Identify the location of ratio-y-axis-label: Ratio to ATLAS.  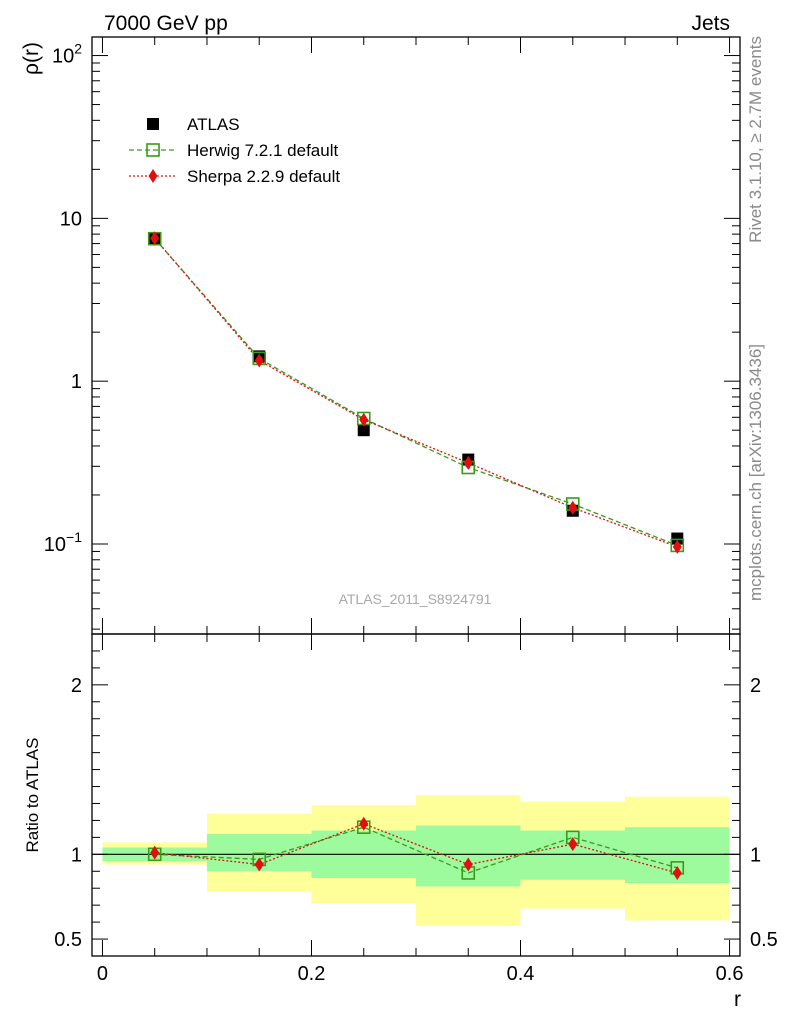
(32, 795).